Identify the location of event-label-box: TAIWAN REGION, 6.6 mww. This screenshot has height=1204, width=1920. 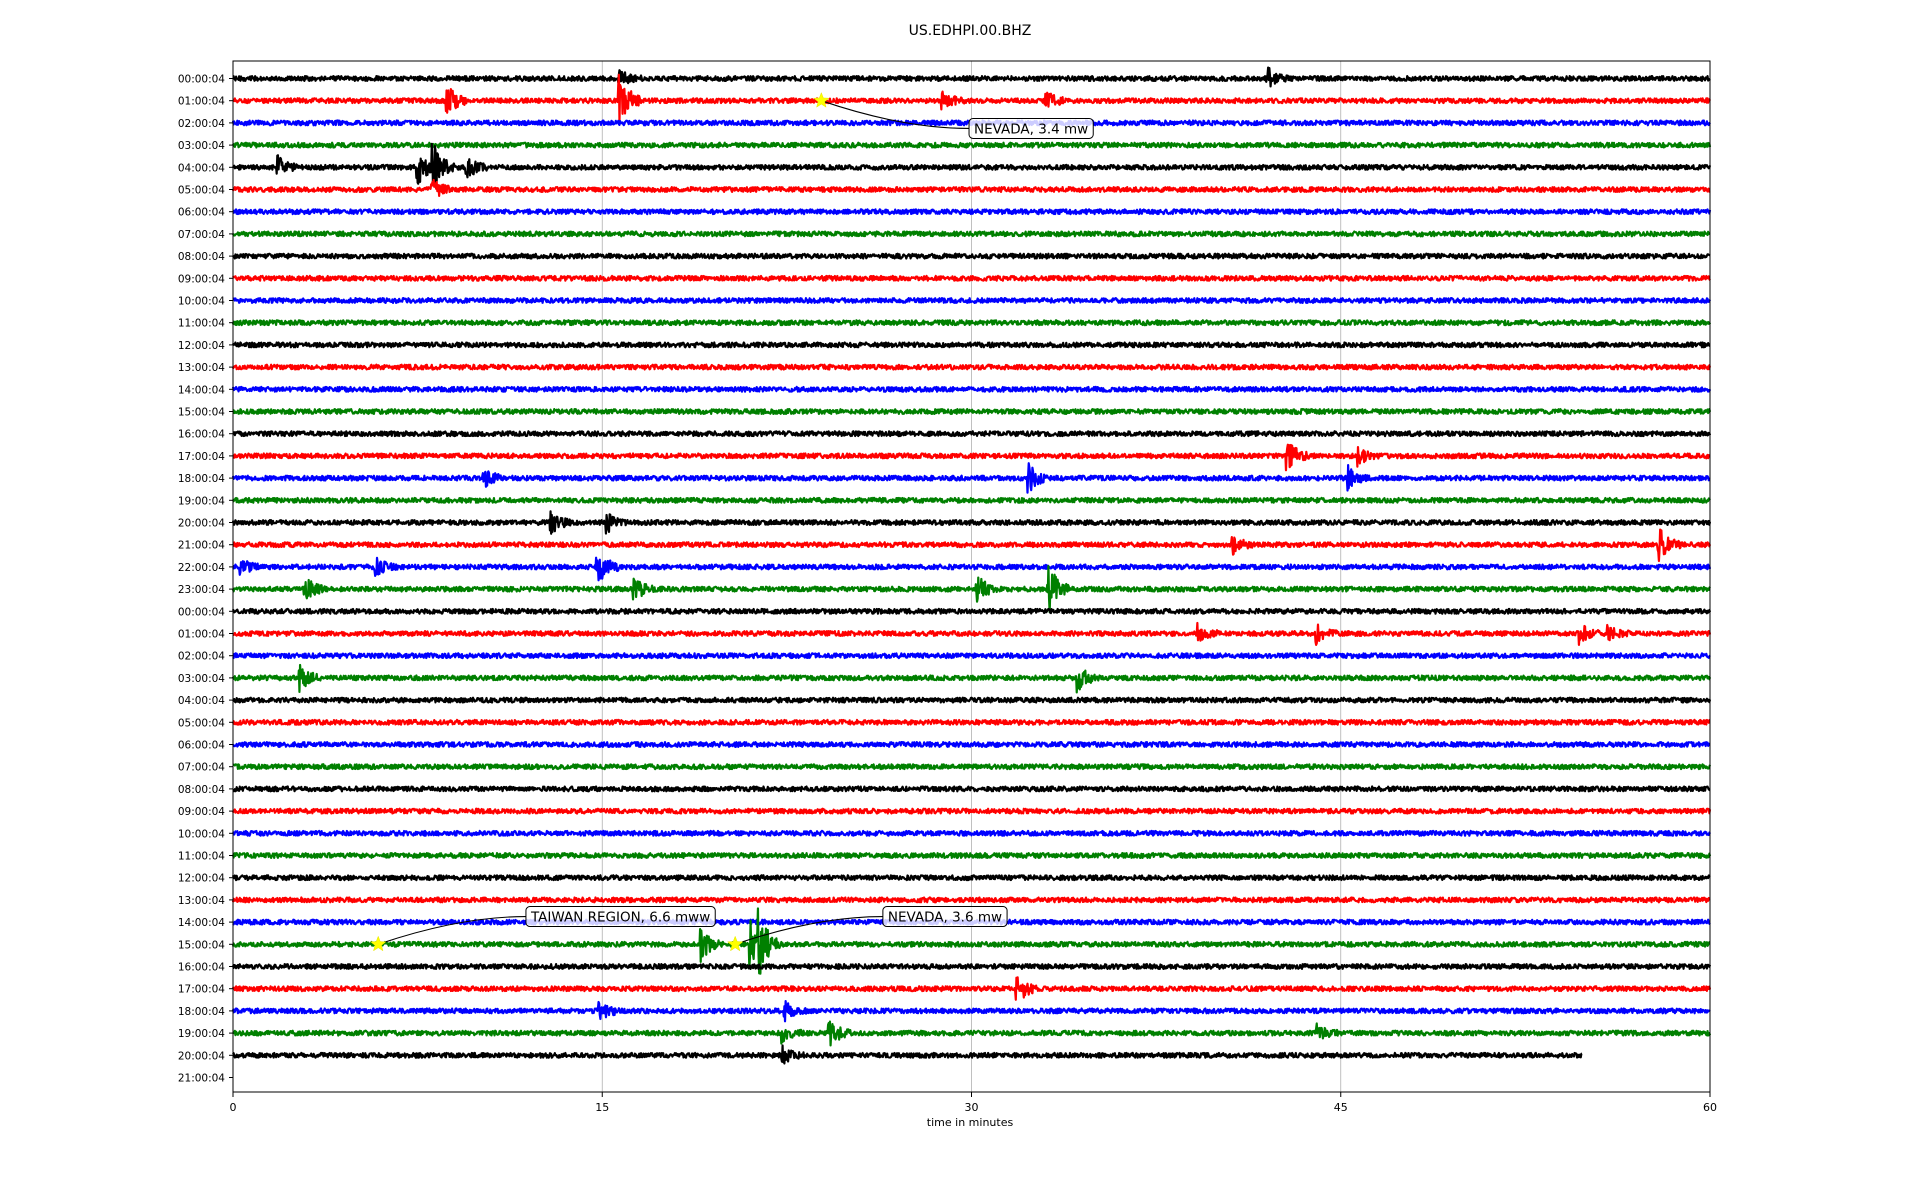
(620, 917).